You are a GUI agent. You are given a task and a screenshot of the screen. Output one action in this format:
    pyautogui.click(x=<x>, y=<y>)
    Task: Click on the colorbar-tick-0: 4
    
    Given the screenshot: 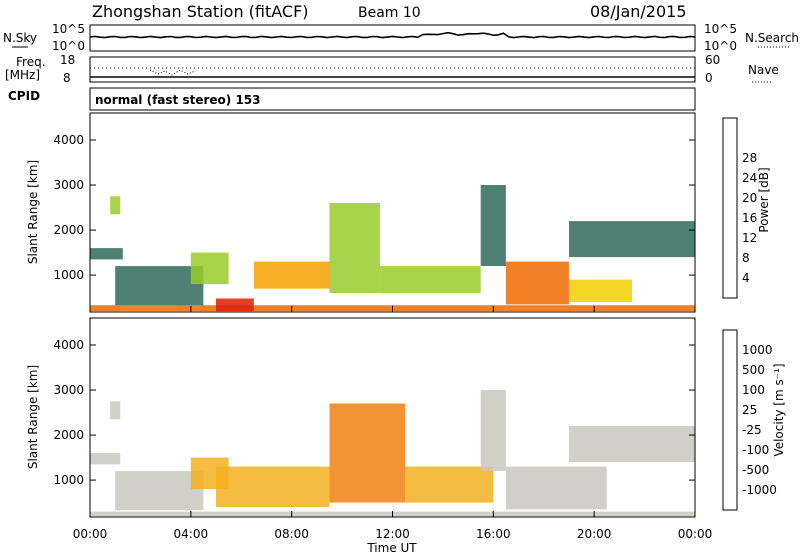 What is the action you would take?
    pyautogui.click(x=746, y=278)
    